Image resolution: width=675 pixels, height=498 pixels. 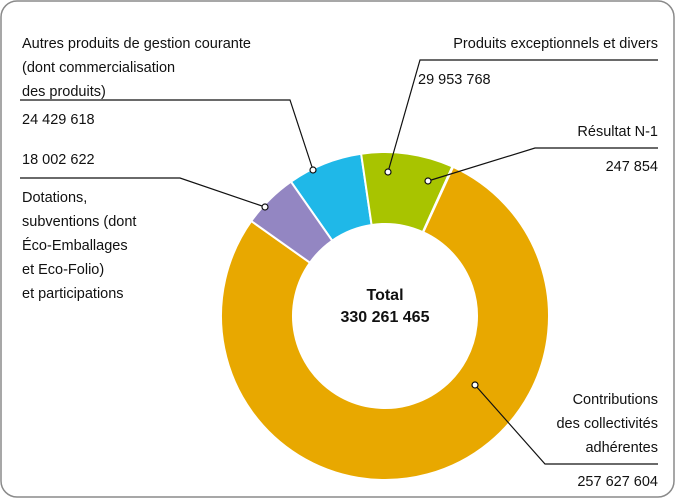 I want to click on value-label: 29 953 768, so click(x=454, y=80).